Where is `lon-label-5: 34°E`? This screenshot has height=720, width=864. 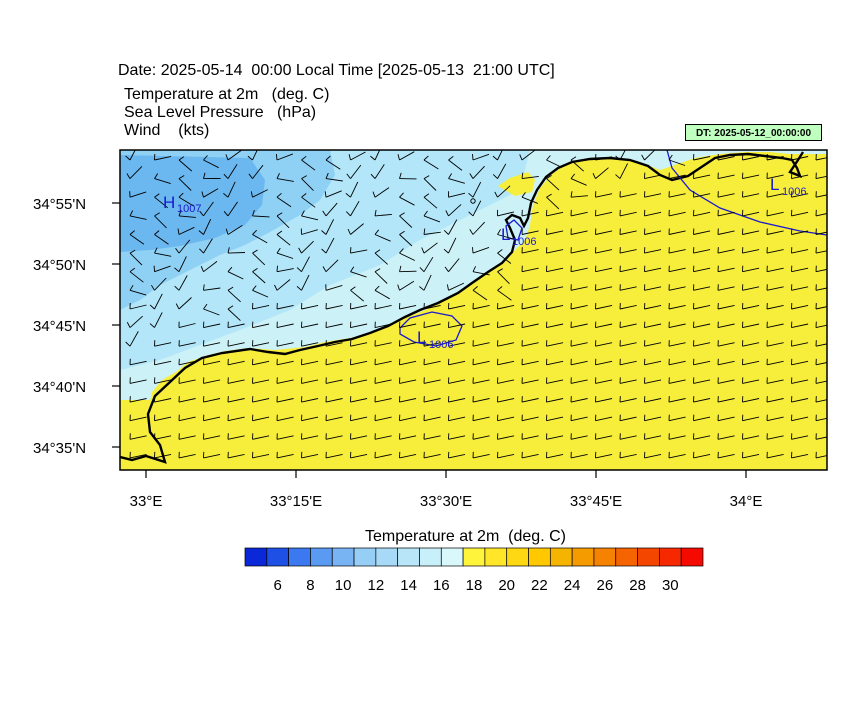 lon-label-5: 34°E is located at coordinates (746, 501).